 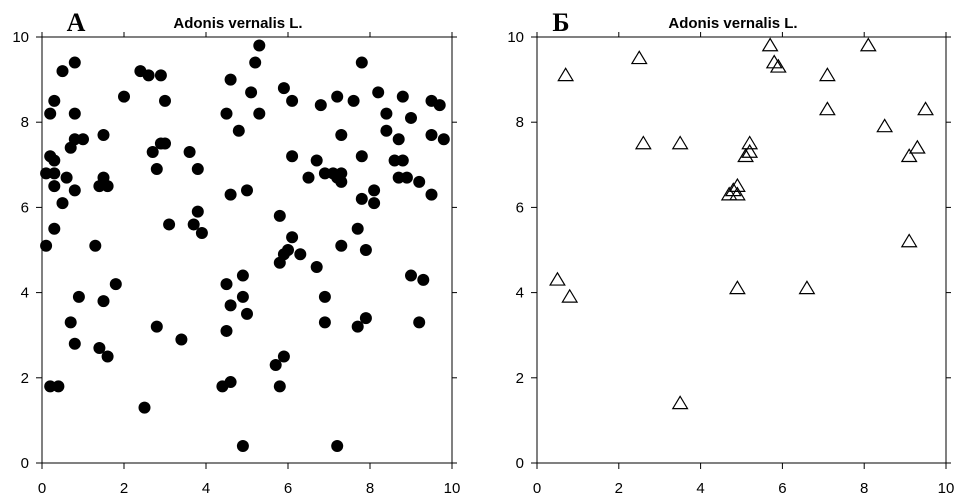 I want to click on x-tick-label: 8, so click(x=370, y=488).